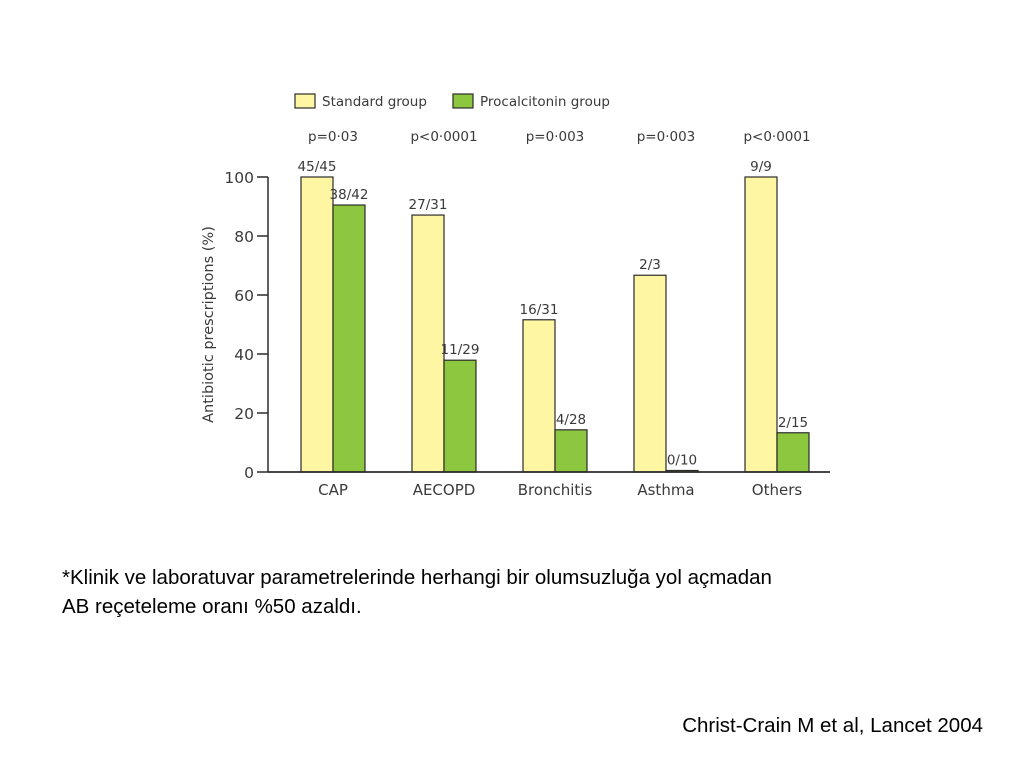  What do you see at coordinates (349, 195) in the screenshot?
I see `data-label-cap-procalcitonin: 38/42` at bounding box center [349, 195].